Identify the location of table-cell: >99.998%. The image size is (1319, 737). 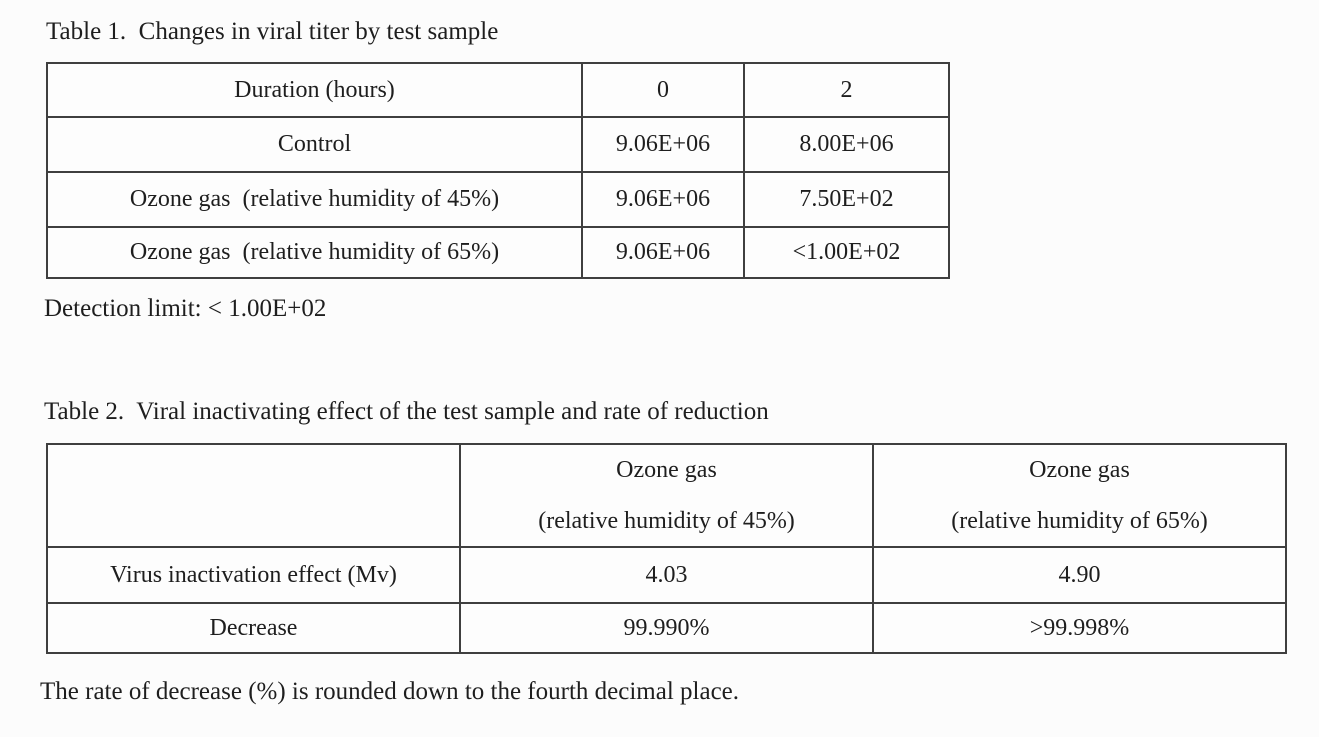
(1079, 628).